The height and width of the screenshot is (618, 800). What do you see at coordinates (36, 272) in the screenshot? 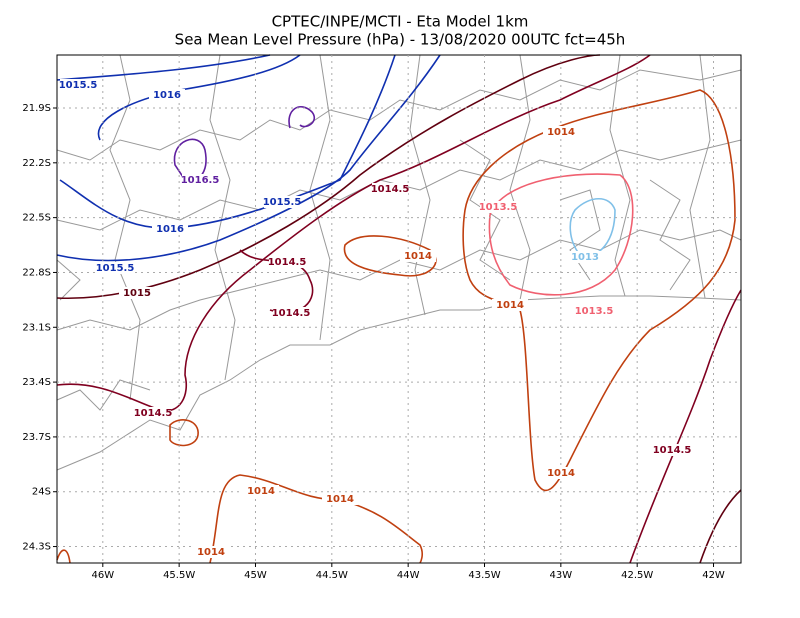
I see `y-tick-label: 22.8S` at bounding box center [36, 272].